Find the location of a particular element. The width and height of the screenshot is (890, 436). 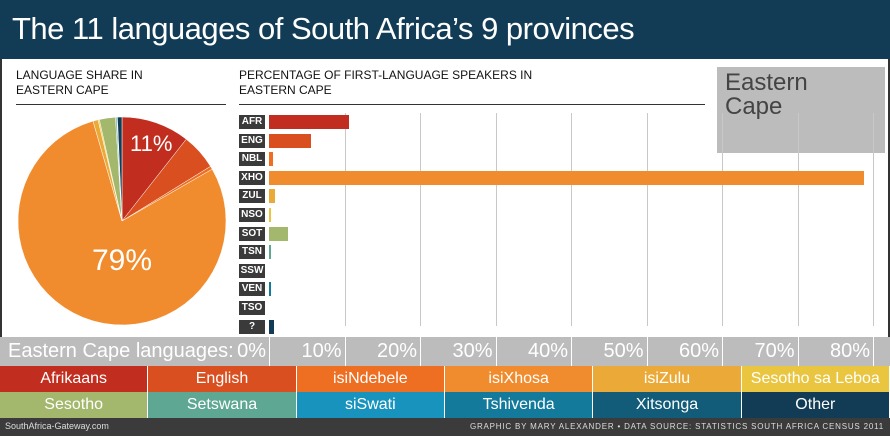

bar-afr is located at coordinates (309, 122).